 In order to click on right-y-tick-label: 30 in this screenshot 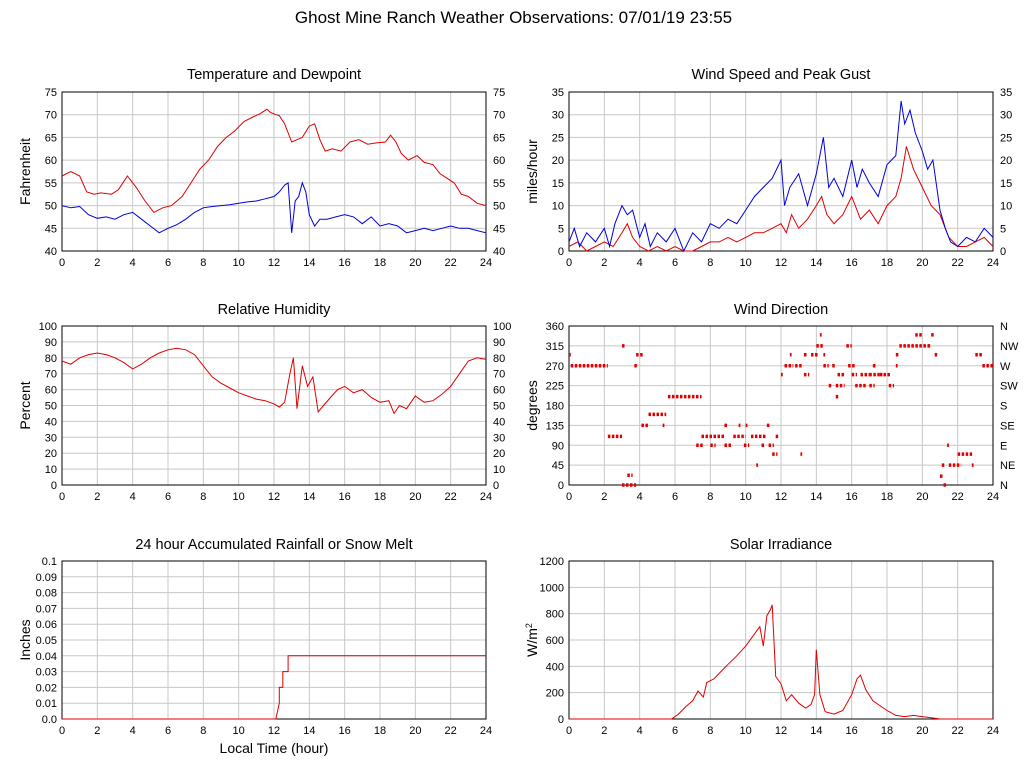, I will do `click(1006, 116)`.